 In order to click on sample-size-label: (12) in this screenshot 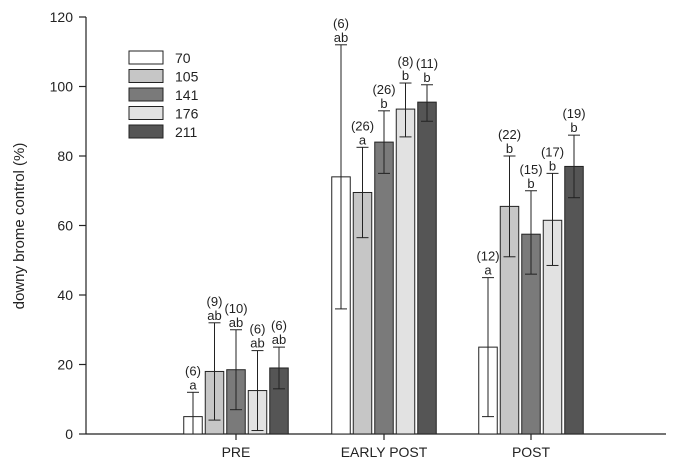, I will do `click(487, 256)`.